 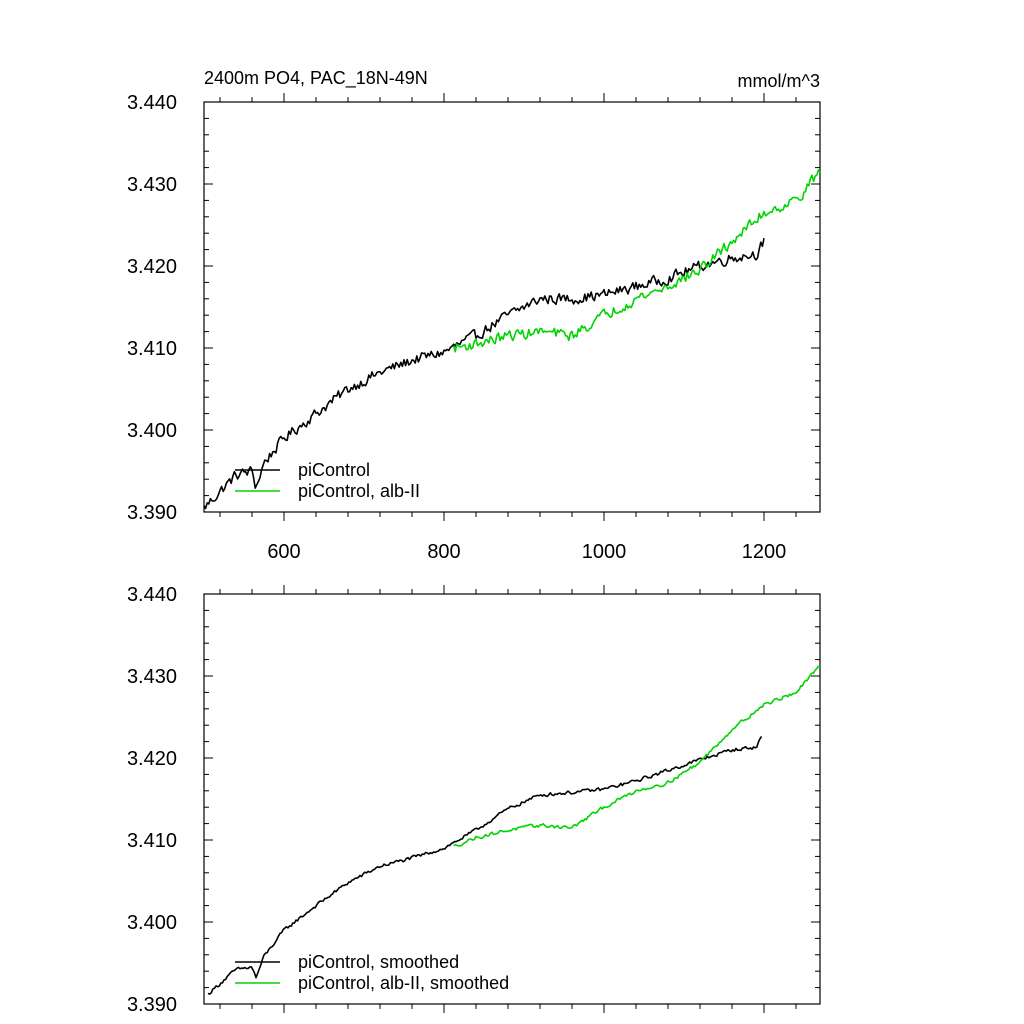 What do you see at coordinates (764, 552) in the screenshot?
I see `x-tick-label: 1200` at bounding box center [764, 552].